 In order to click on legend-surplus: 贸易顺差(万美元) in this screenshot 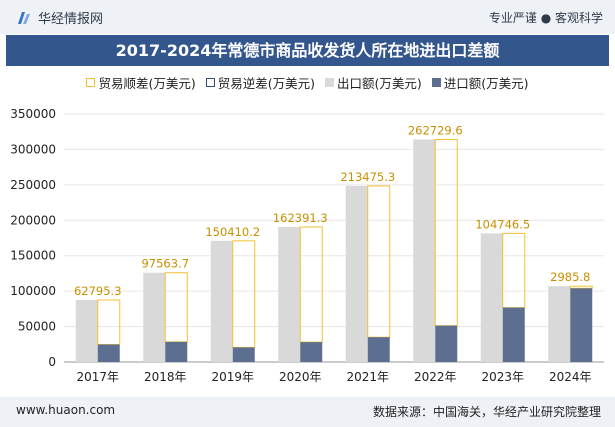, I will do `click(141, 82)`.